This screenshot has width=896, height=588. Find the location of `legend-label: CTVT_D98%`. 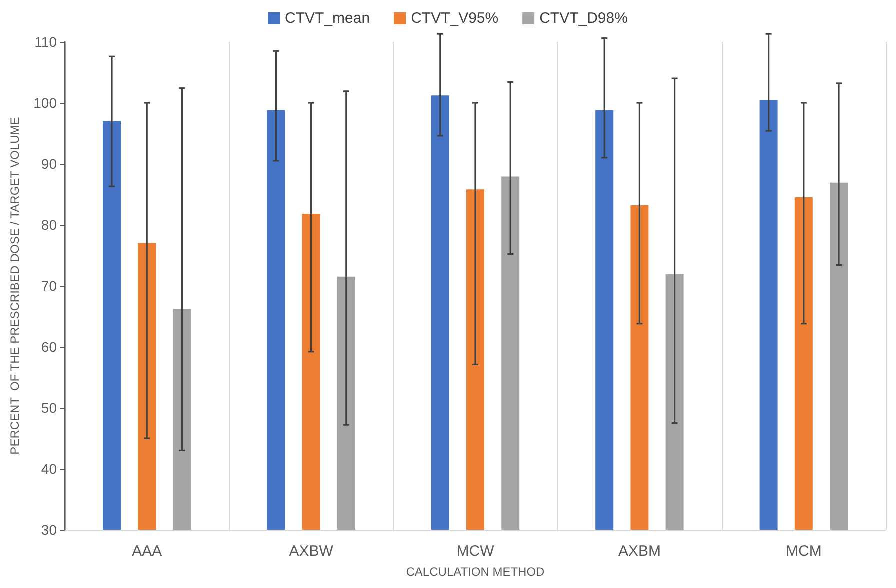

legend-label: CTVT_D98% is located at coordinates (584, 18).